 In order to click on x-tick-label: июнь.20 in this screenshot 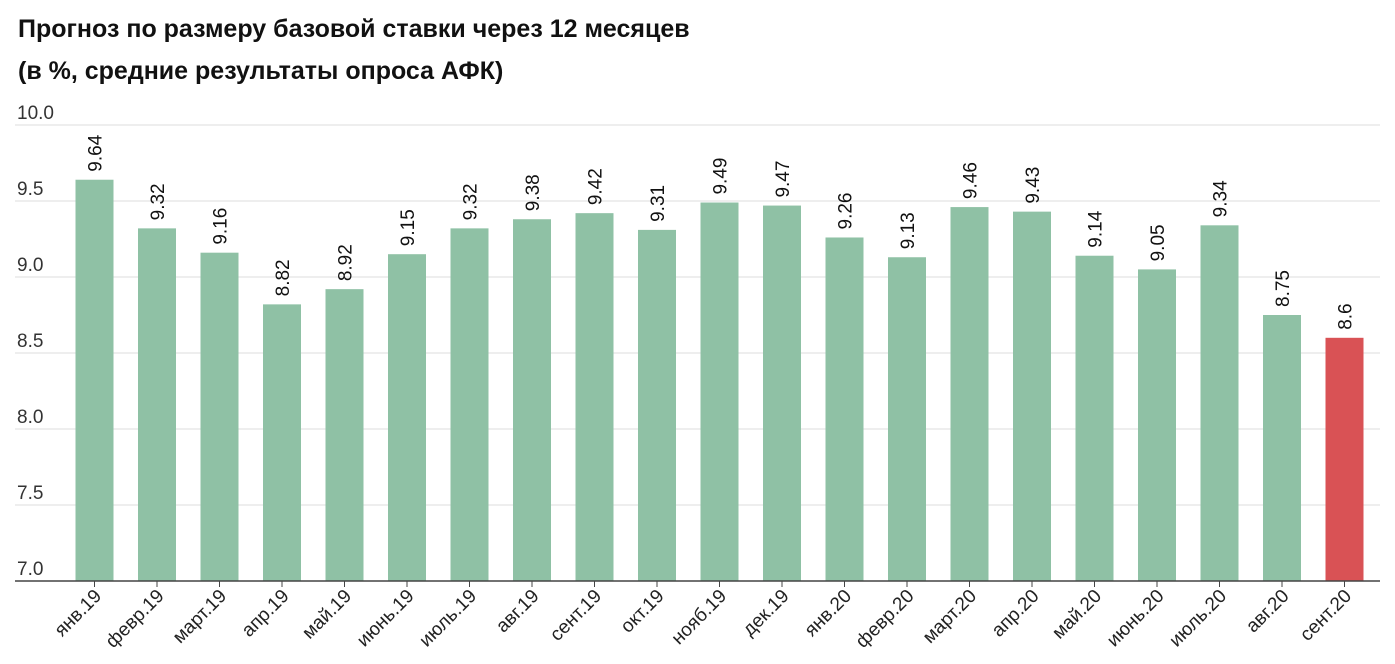, I will do `click(1136, 619)`.